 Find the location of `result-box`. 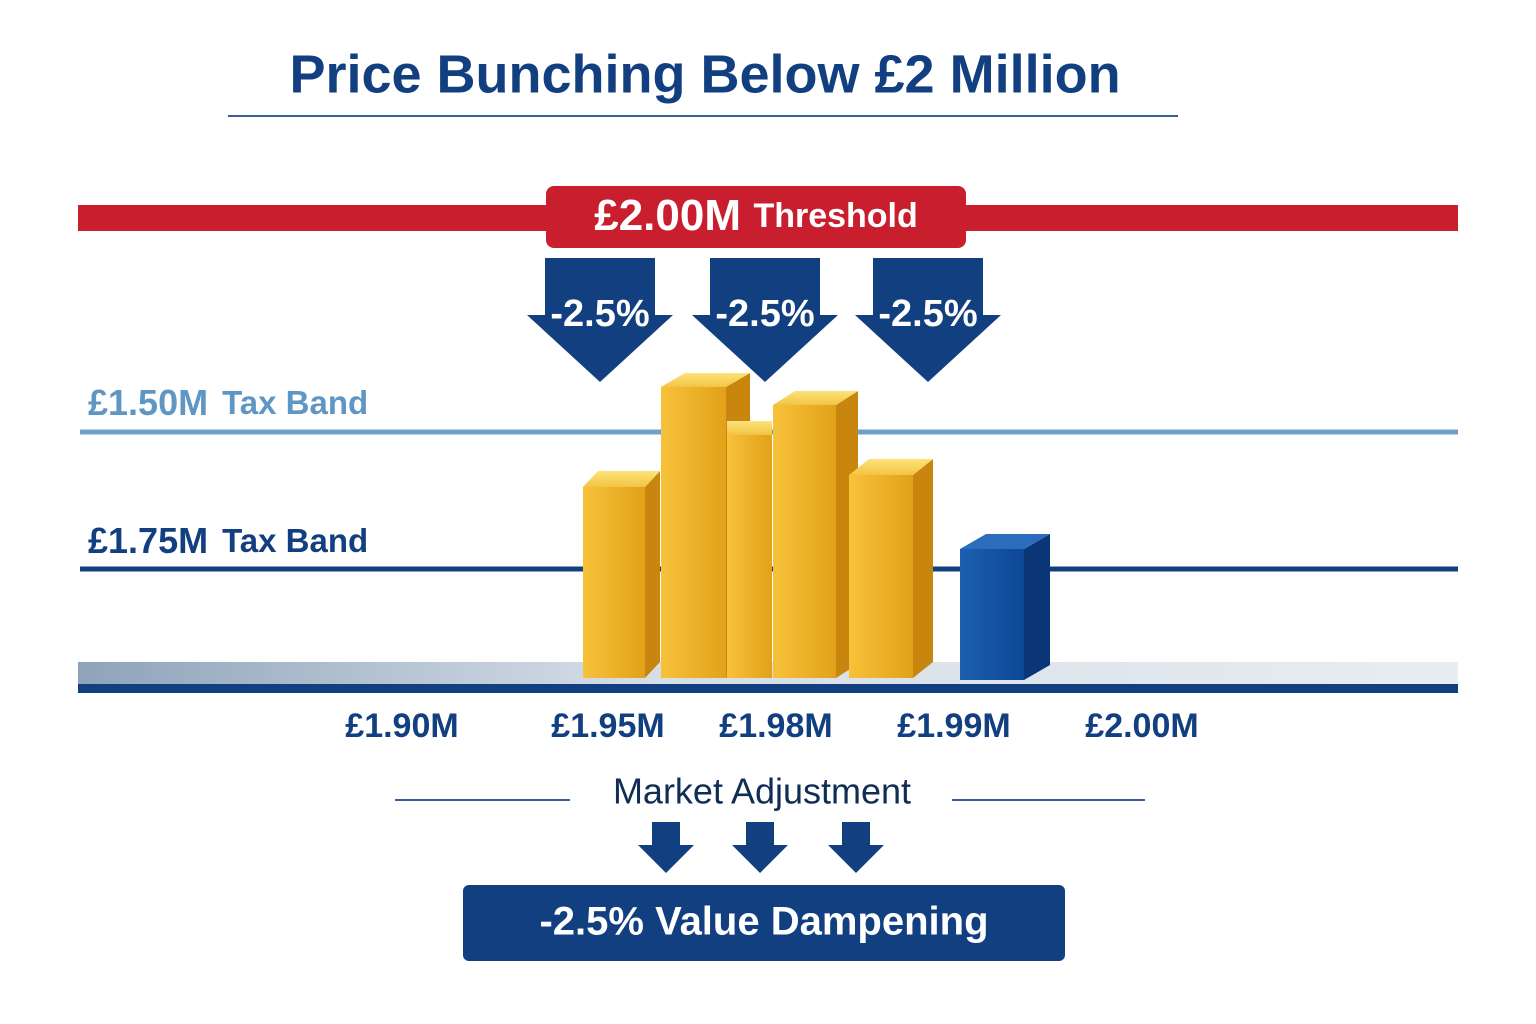

result-box is located at coordinates (764, 923).